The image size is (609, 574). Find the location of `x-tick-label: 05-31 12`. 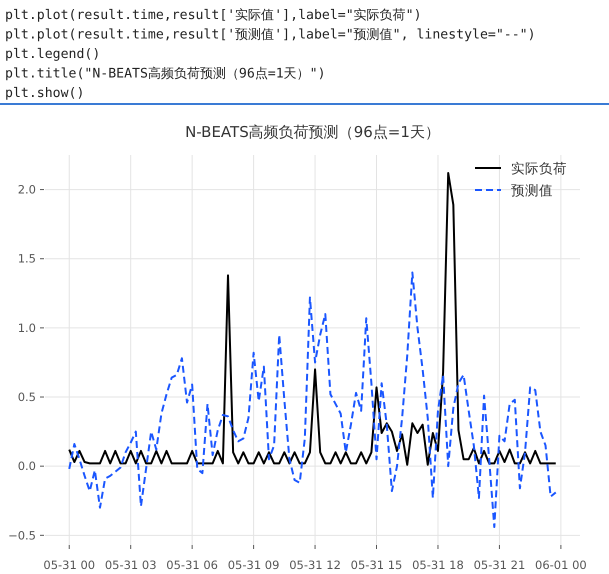

x-tick-label: 05-31 12 is located at coordinates (315, 565).